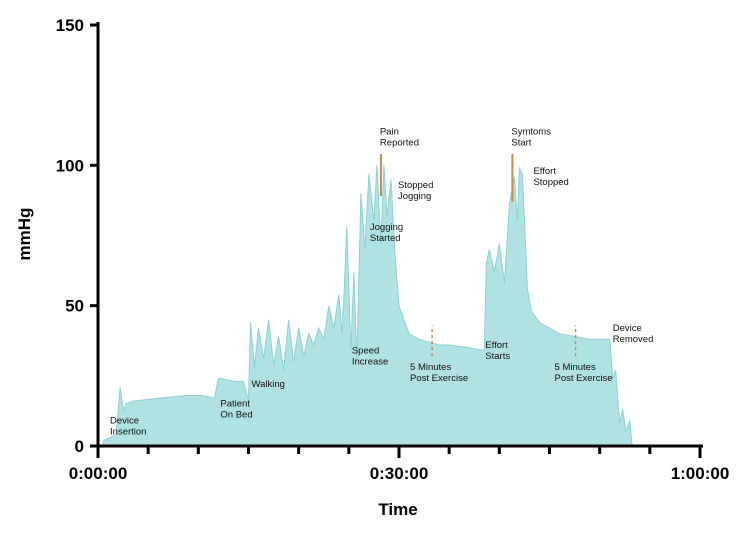  I want to click on annotation-1: Patient On Bed, so click(236, 410).